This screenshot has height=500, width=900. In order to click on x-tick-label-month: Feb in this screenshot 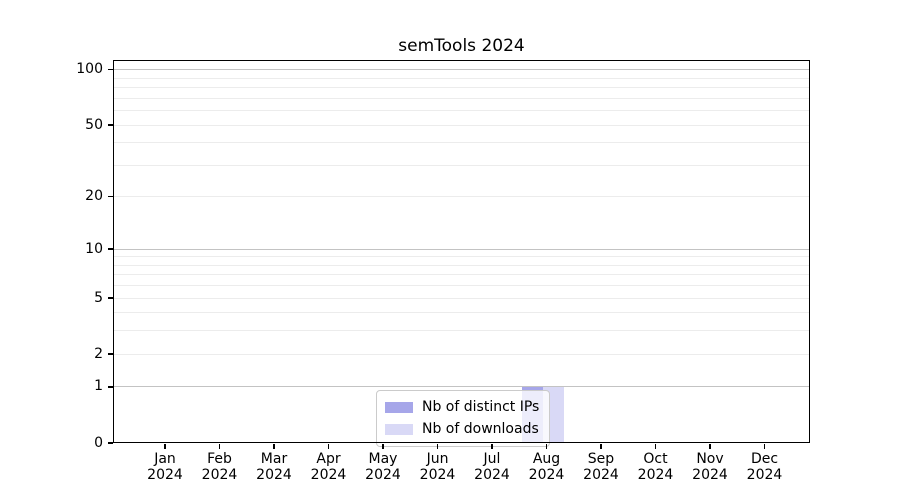, I will do `click(219, 459)`.